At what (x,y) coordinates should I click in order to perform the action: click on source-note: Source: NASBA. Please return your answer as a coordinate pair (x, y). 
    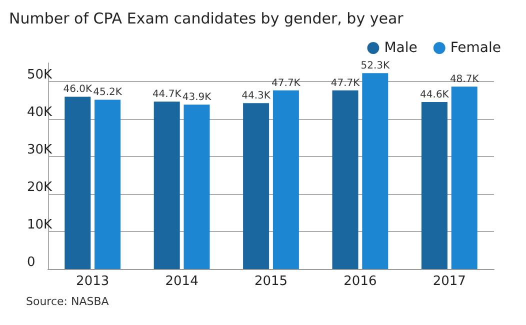
    Looking at the image, I should click on (68, 301).